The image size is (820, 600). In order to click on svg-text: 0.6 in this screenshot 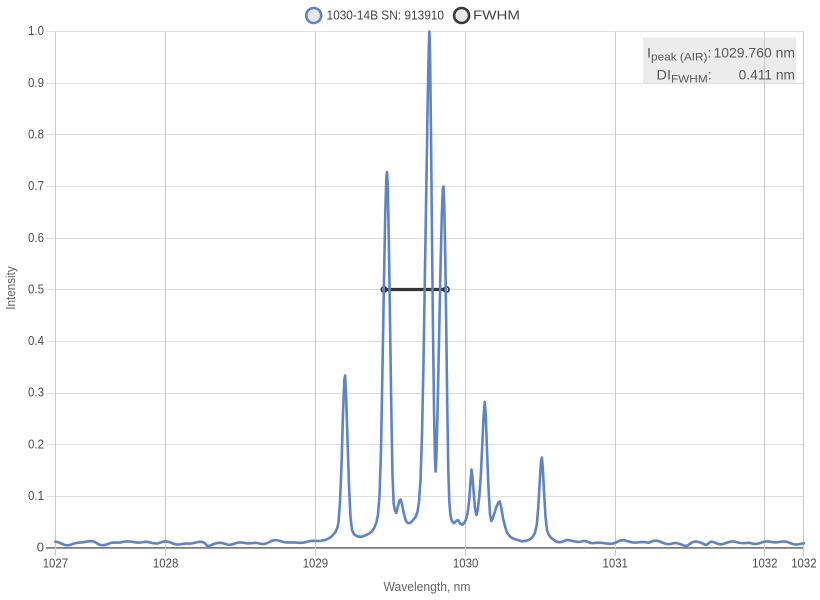, I will do `click(36, 237)`.